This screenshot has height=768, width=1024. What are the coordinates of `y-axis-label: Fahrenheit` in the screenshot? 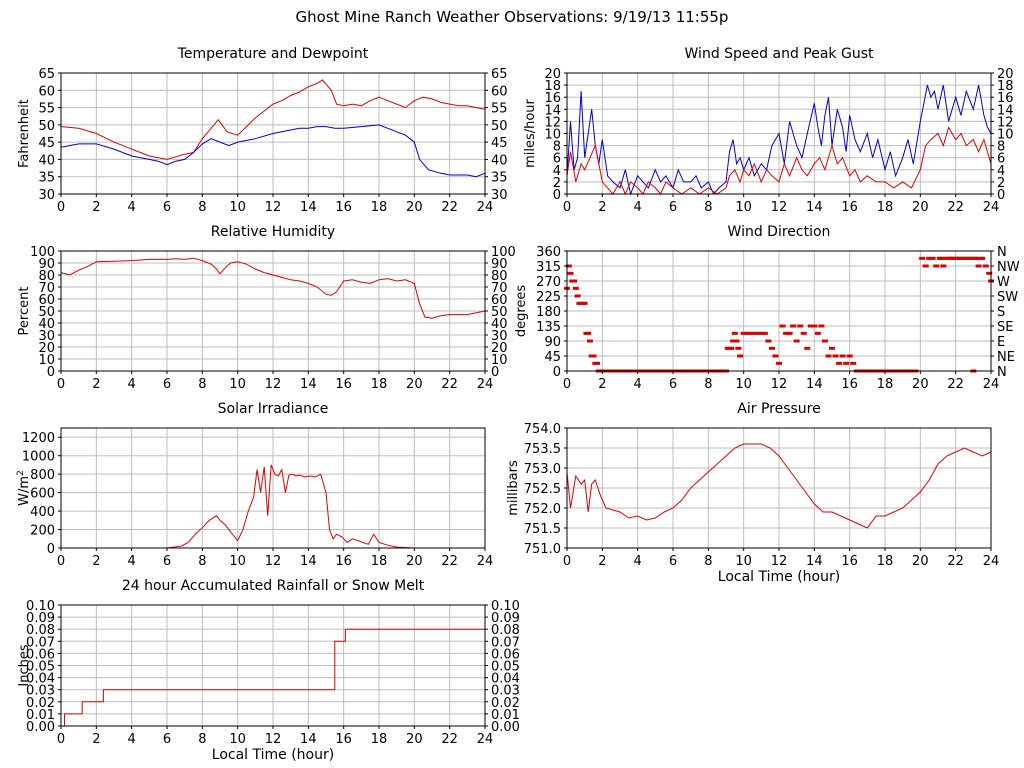 It's located at (24, 133).